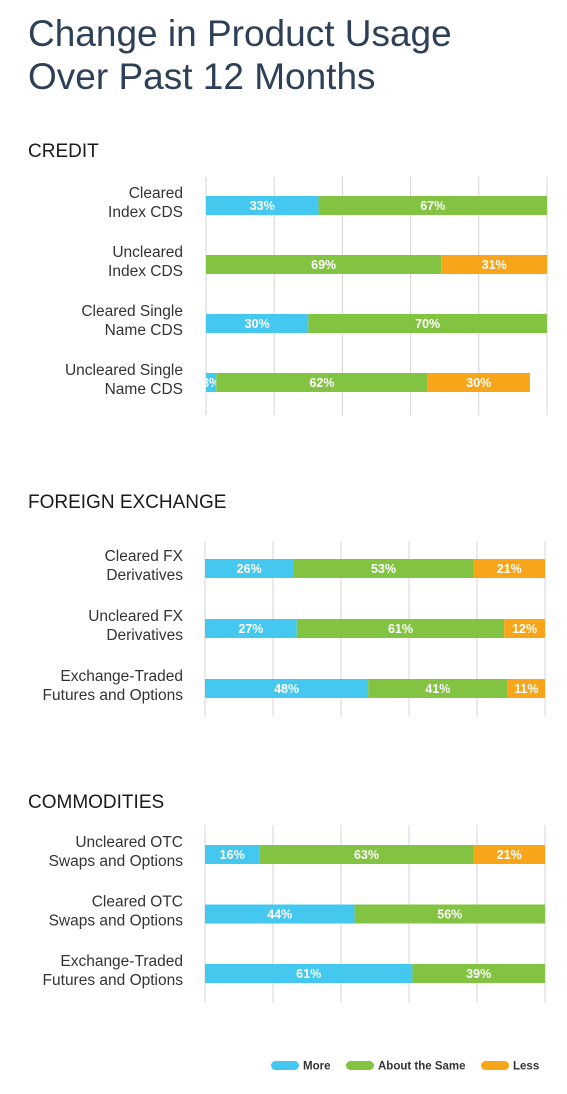  I want to click on data-label: 31%, so click(494, 265).